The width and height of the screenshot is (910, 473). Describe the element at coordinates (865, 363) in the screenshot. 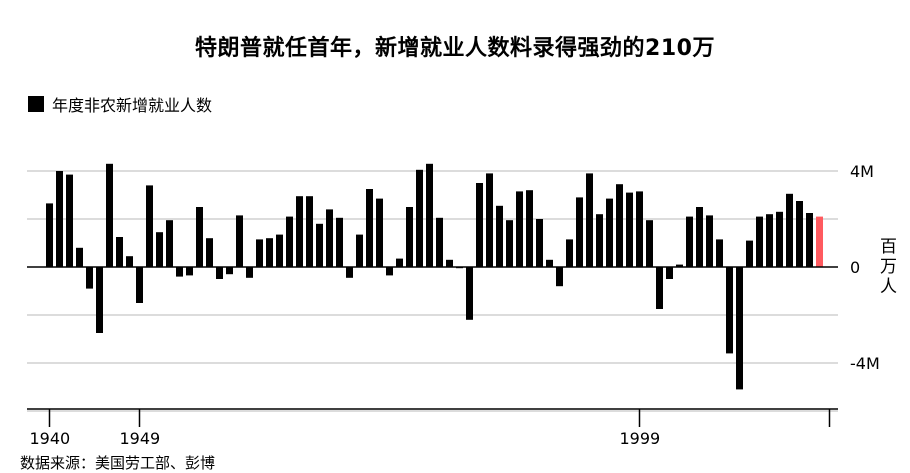

I see `y-tick-label: -4M` at that location.